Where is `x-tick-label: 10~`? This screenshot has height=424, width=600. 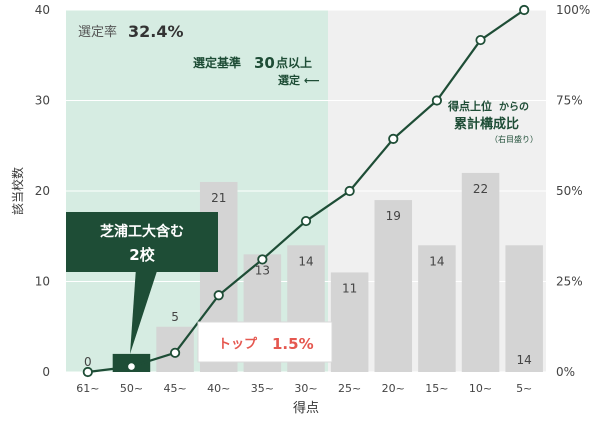
x-tick-label: 10~ is located at coordinates (480, 388).